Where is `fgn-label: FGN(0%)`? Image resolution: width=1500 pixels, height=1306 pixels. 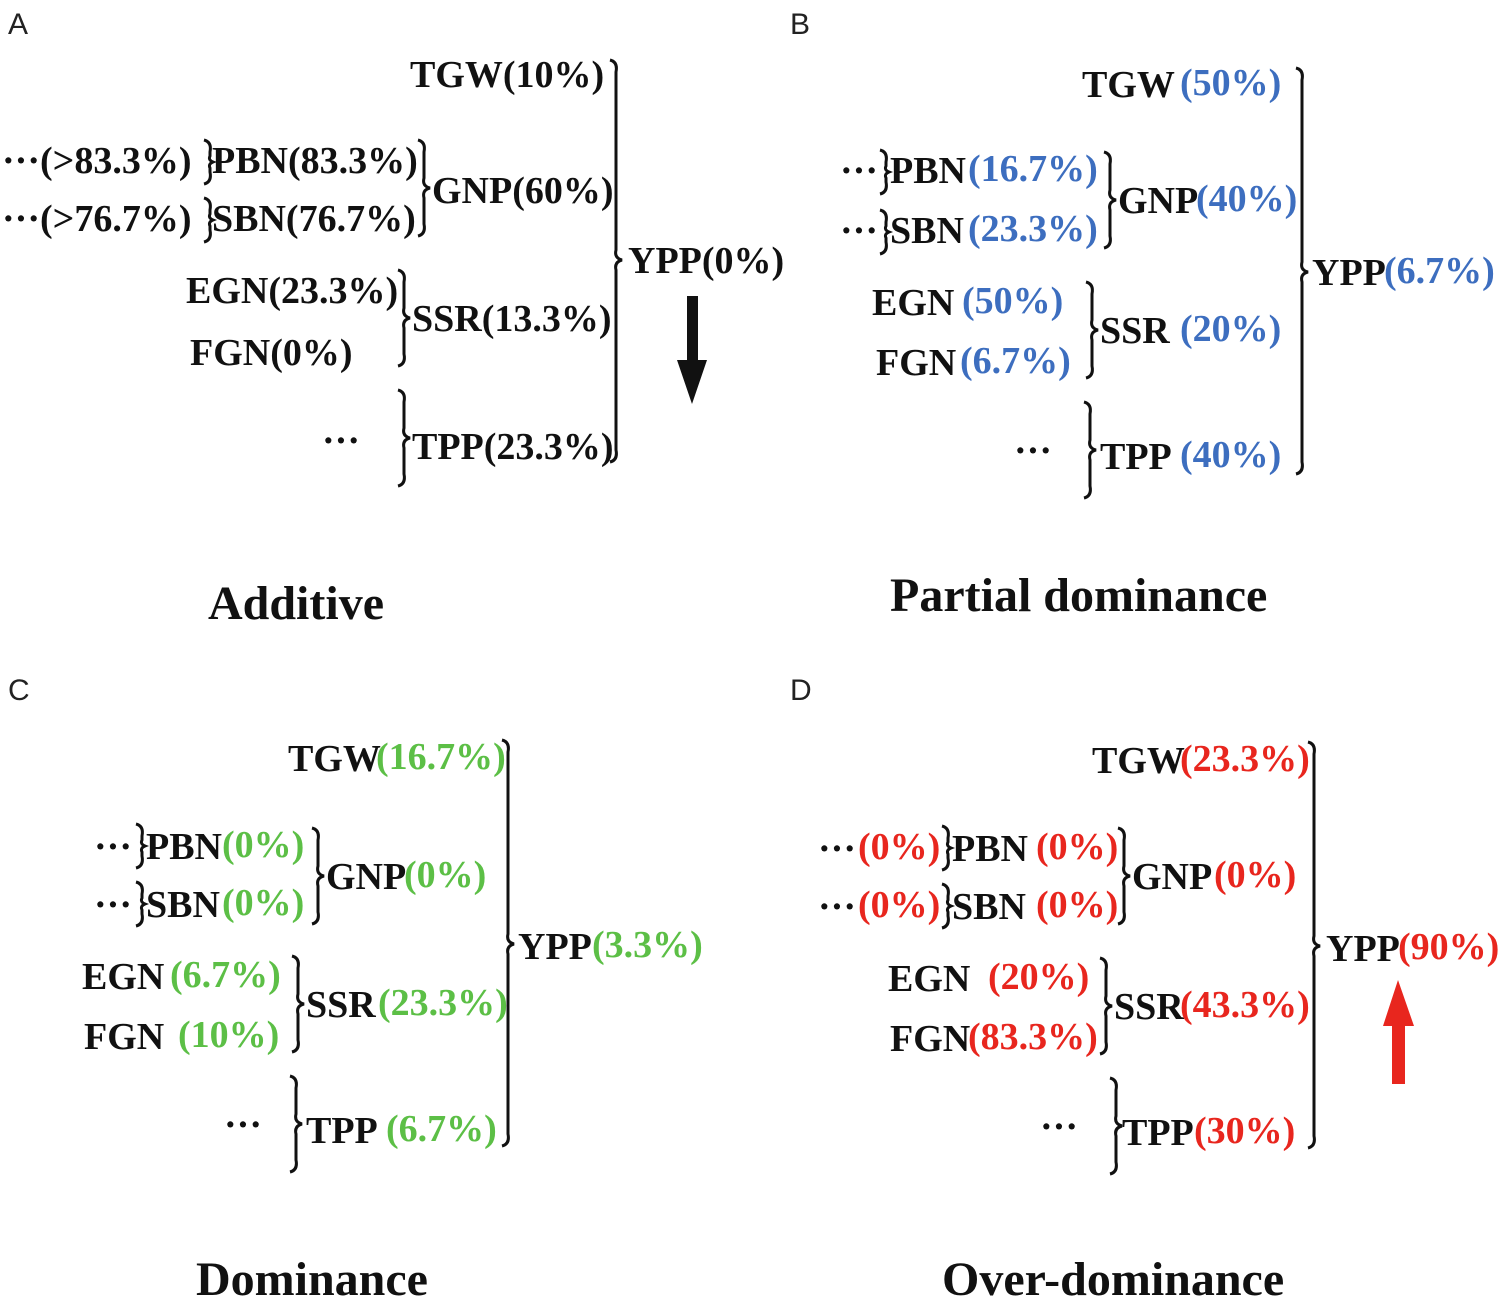
fgn-label: FGN(0%) is located at coordinates (271, 353).